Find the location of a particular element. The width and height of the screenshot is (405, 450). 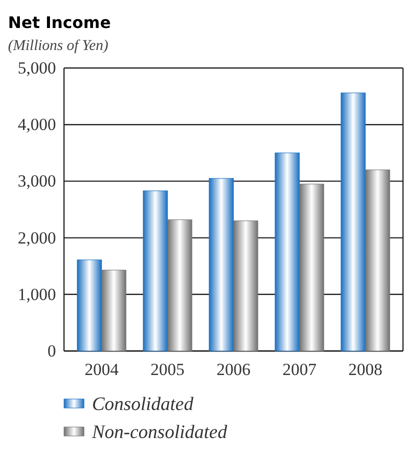

y-tick-label: 5,000 is located at coordinates (37, 68).